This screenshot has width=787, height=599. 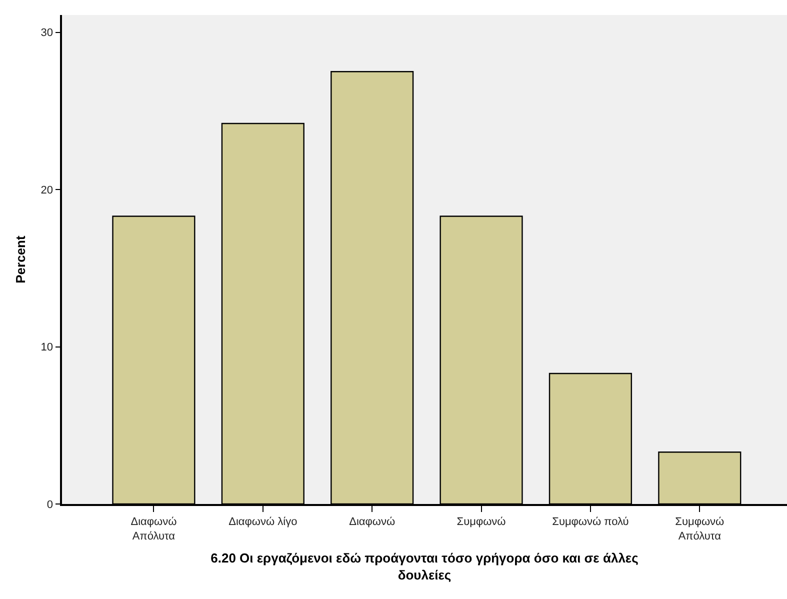 What do you see at coordinates (50, 504) in the screenshot?
I see `y-tick-label: 0` at bounding box center [50, 504].